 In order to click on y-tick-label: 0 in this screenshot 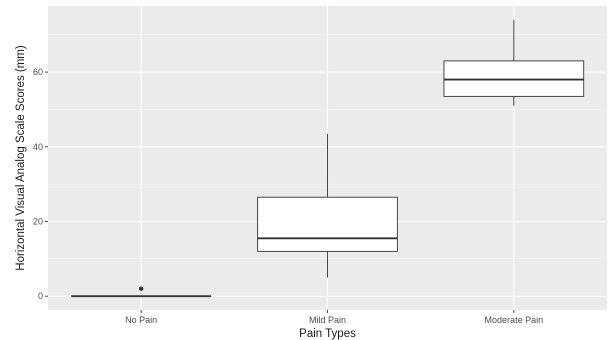, I will do `click(40, 296)`.